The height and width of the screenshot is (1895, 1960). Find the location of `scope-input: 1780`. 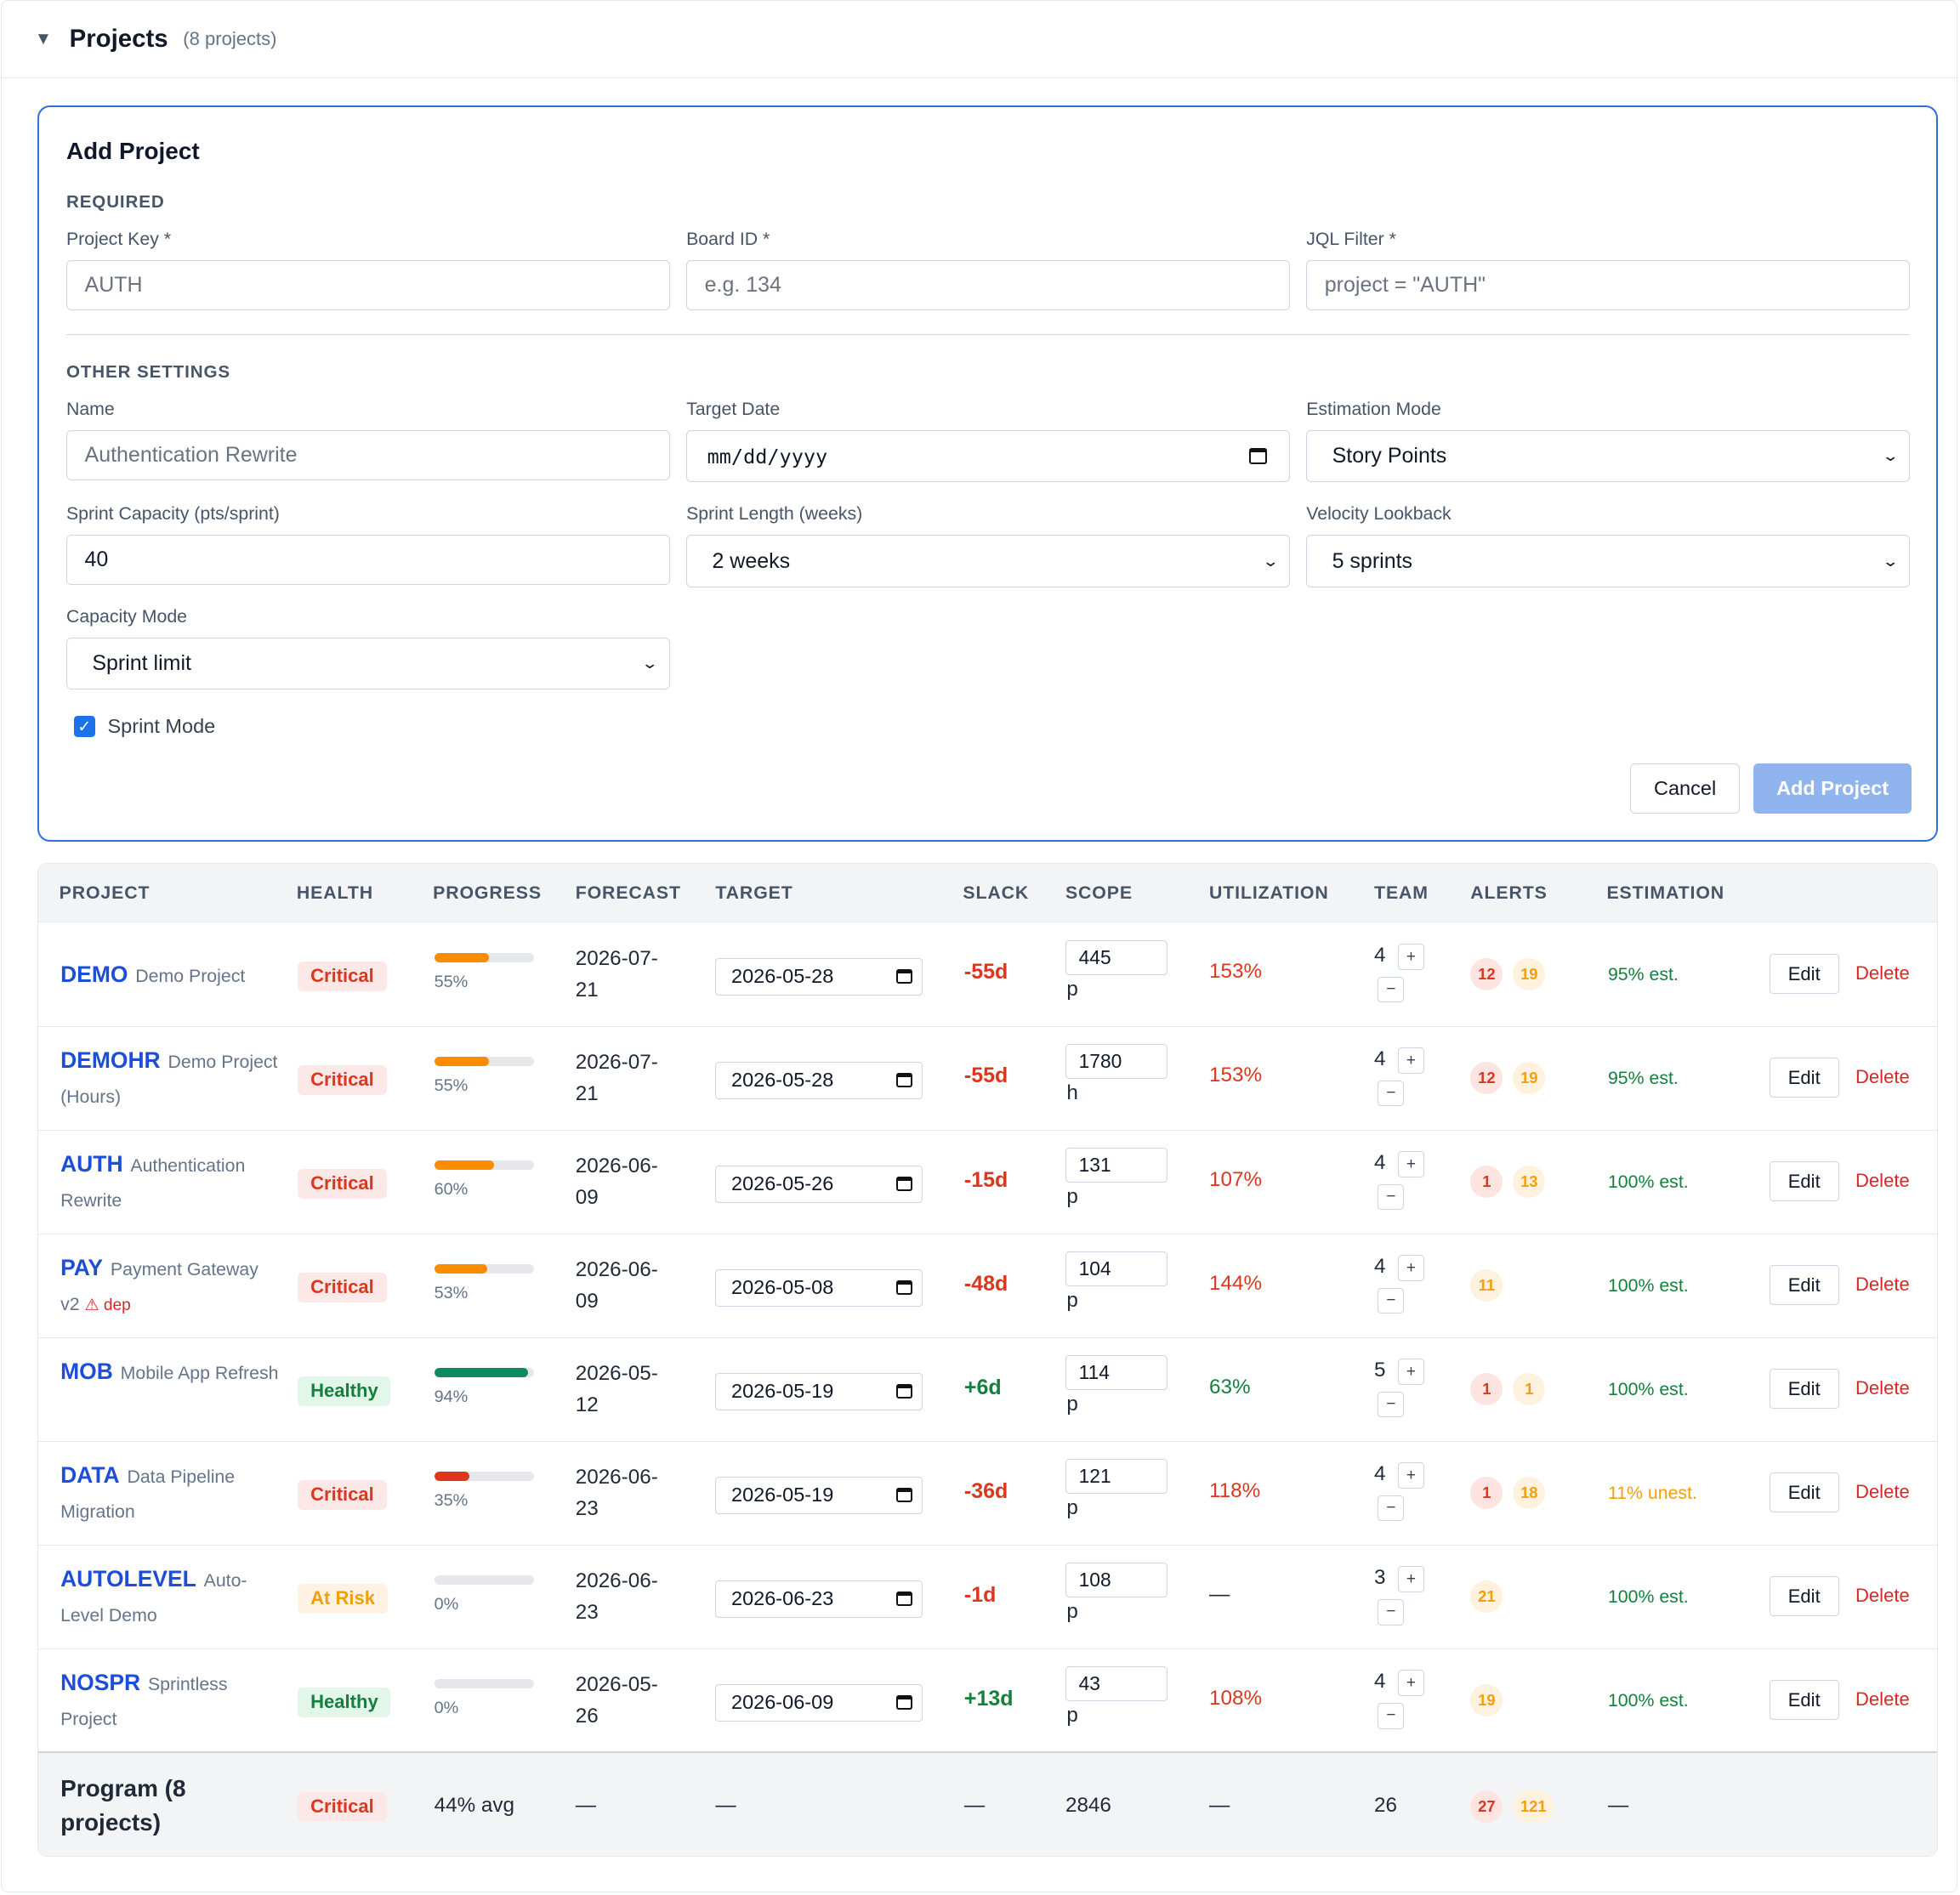

scope-input: 1780 is located at coordinates (1116, 1061).